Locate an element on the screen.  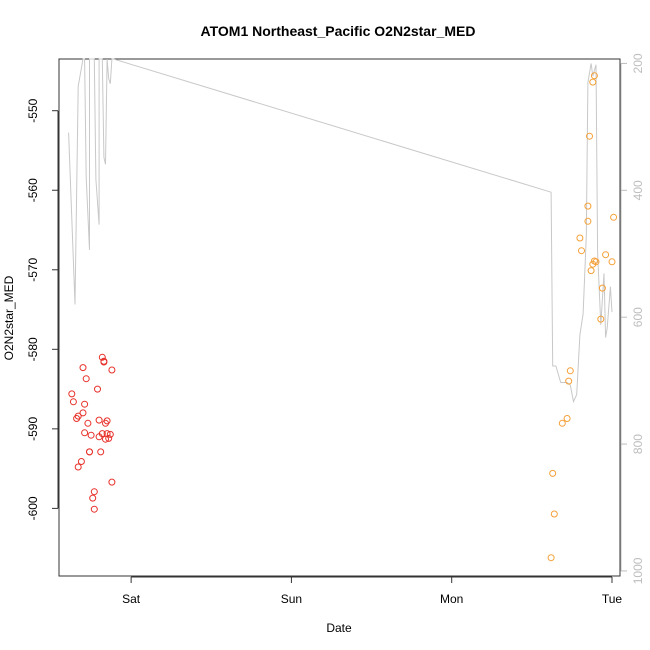
x-tick-label: Sun is located at coordinates (291, 599).